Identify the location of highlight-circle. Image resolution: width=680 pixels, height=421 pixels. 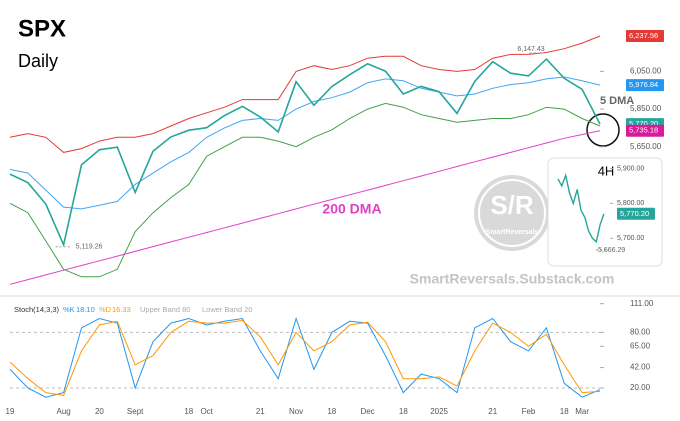
(603, 130).